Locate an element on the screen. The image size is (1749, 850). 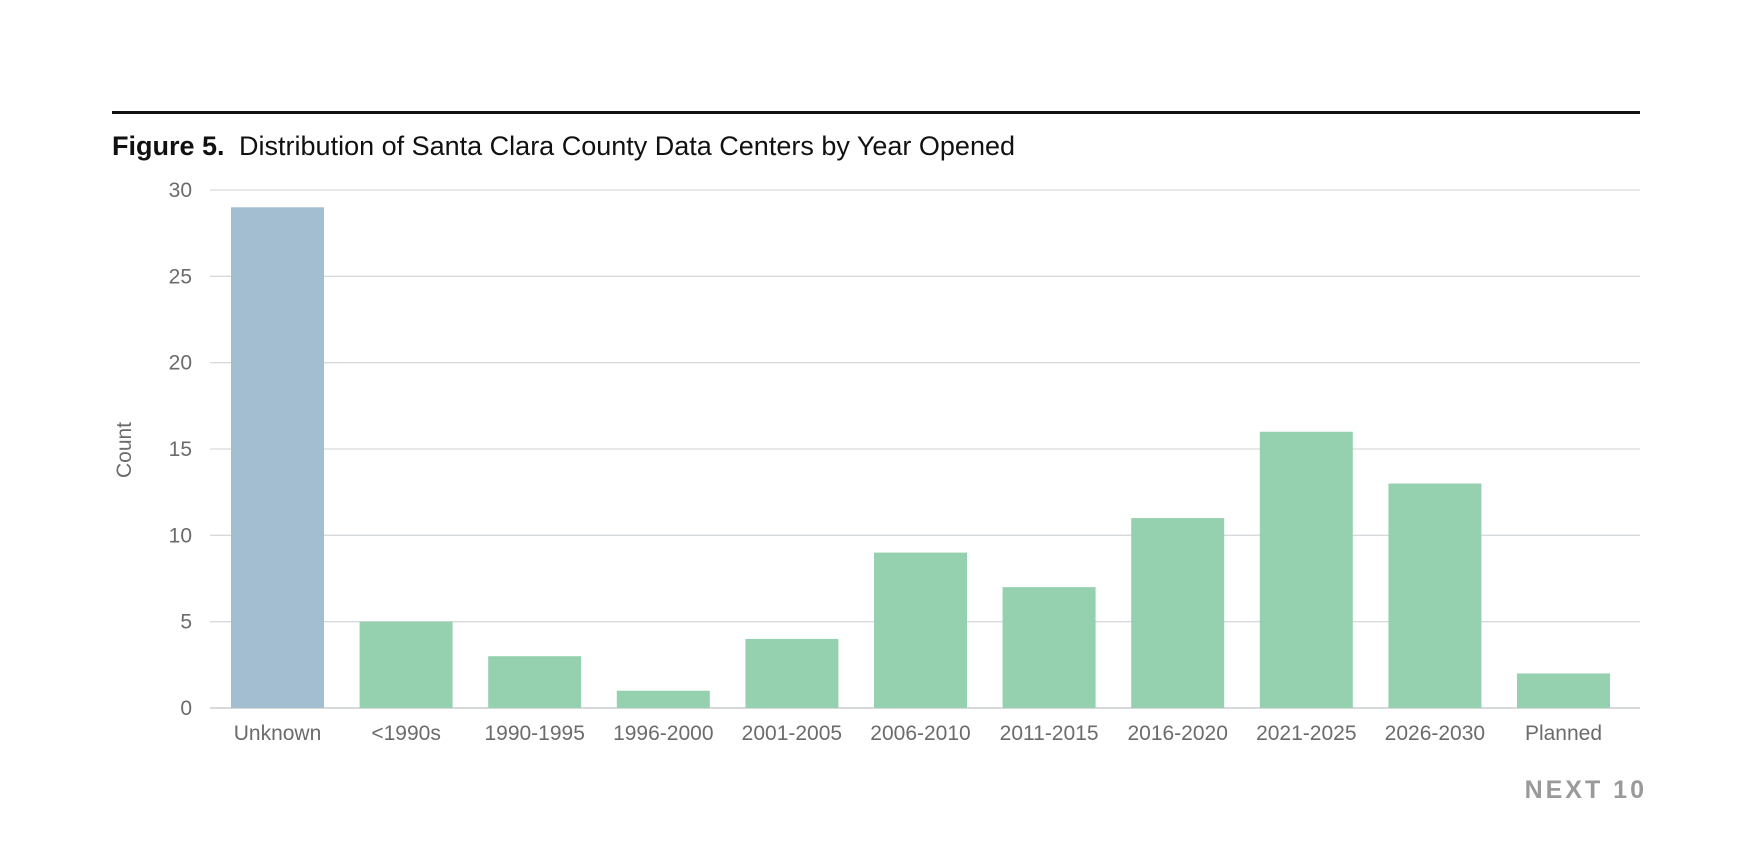
x-tick-label: 2011-2015 is located at coordinates (1049, 733).